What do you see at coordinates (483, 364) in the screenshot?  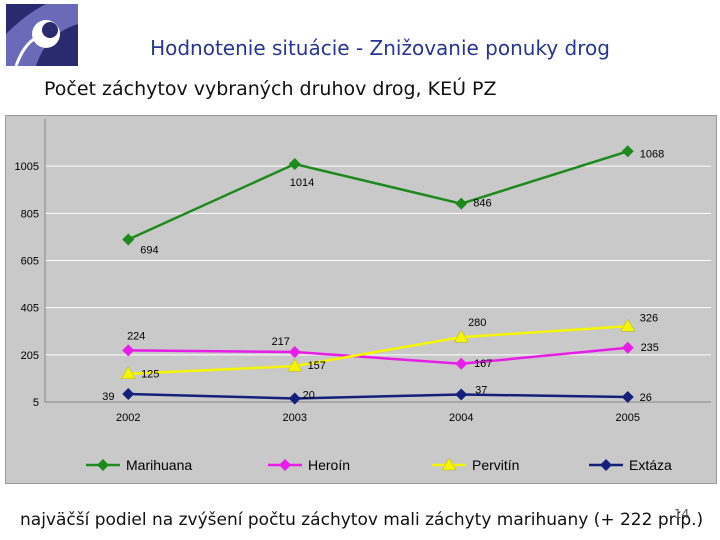 I see `data-label: 167` at bounding box center [483, 364].